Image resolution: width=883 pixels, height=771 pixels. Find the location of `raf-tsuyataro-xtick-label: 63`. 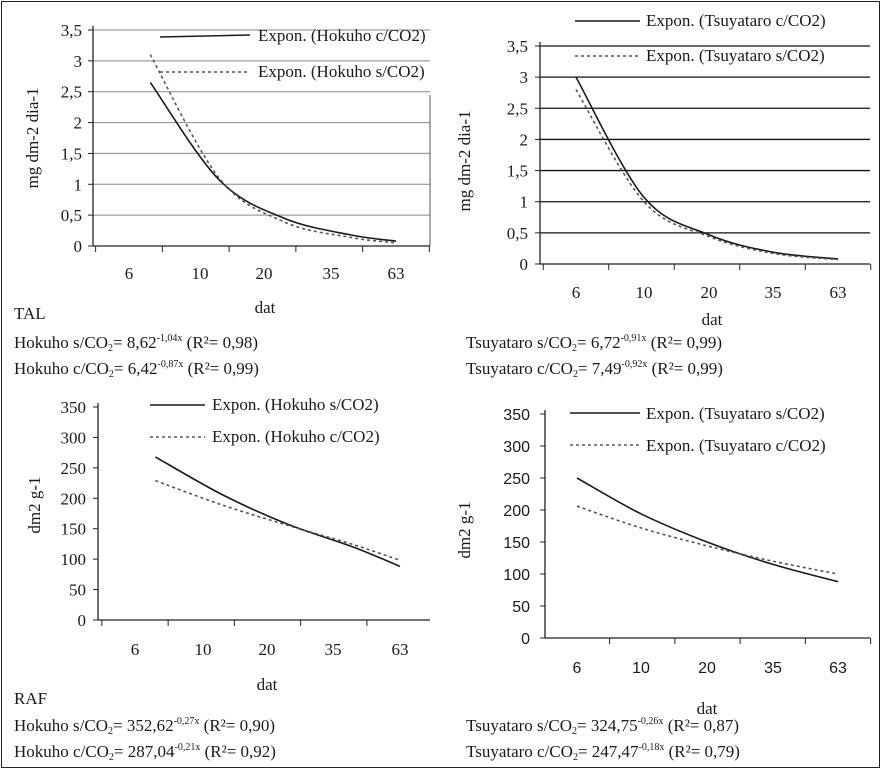

raf-tsuyataro-xtick-label: 63 is located at coordinates (838, 668).